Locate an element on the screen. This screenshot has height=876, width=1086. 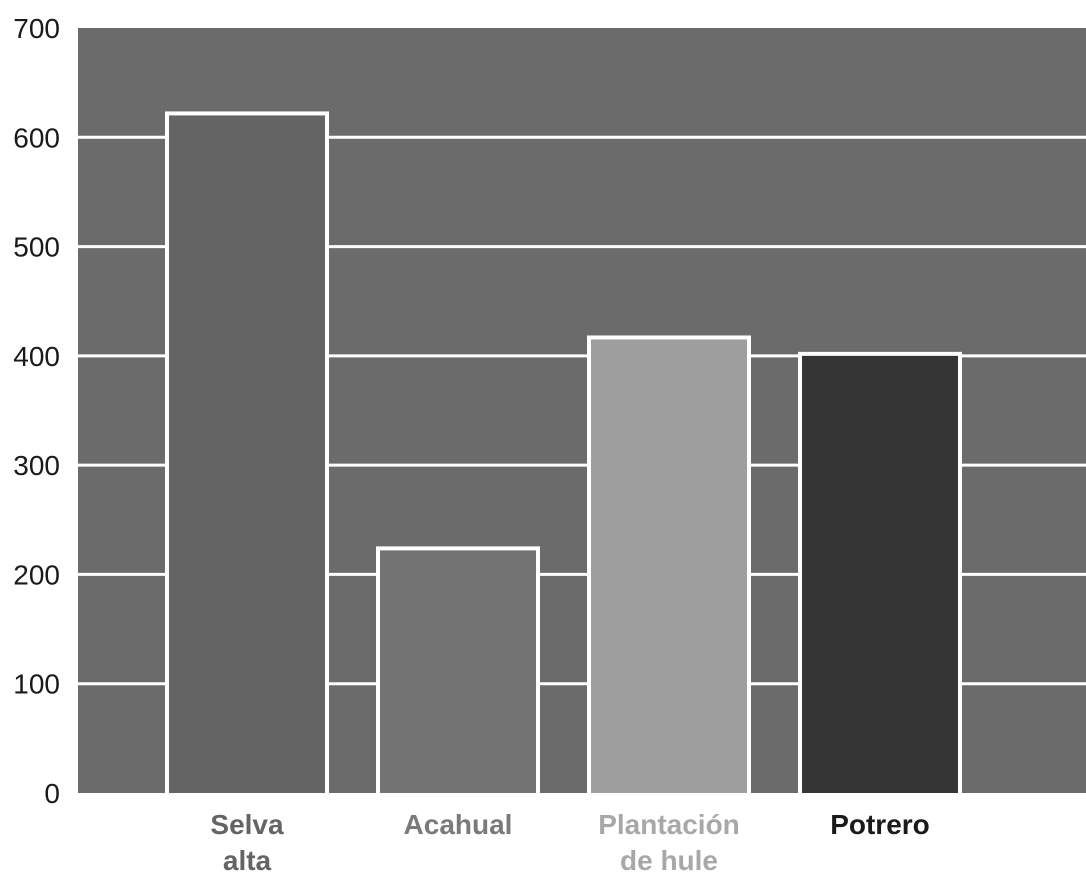
x-category-label: Selva alta is located at coordinates (247, 842).